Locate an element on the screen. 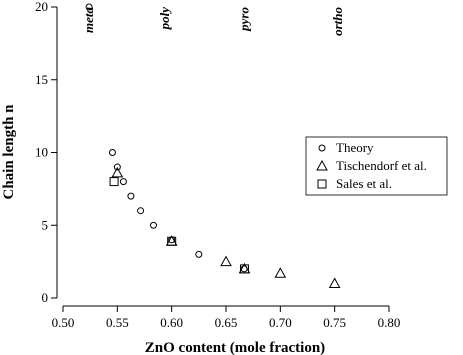 The width and height of the screenshot is (463, 355). x-tick-label: 0.75 is located at coordinates (334, 322).